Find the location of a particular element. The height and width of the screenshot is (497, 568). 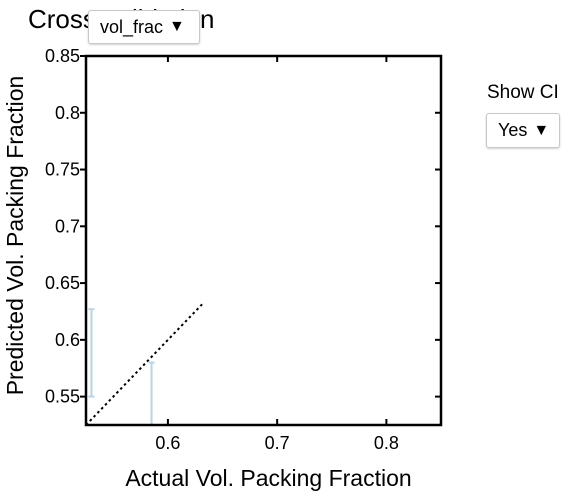

x-tick-label: 0.8 is located at coordinates (386, 443).